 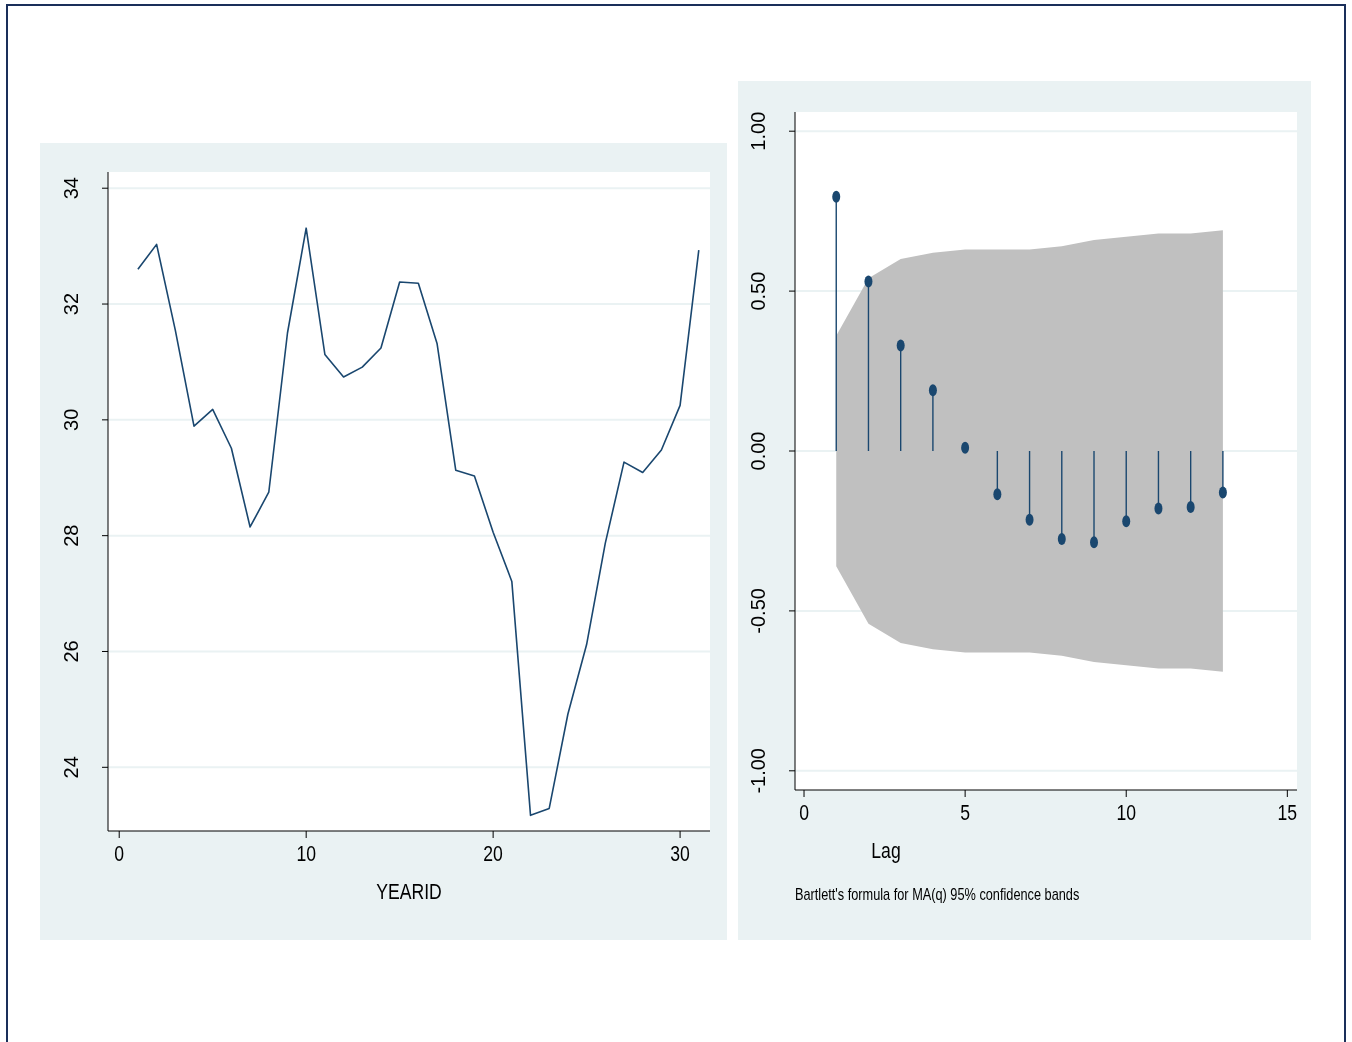 What do you see at coordinates (1287, 812) in the screenshot?
I see `x-tick-label: 15` at bounding box center [1287, 812].